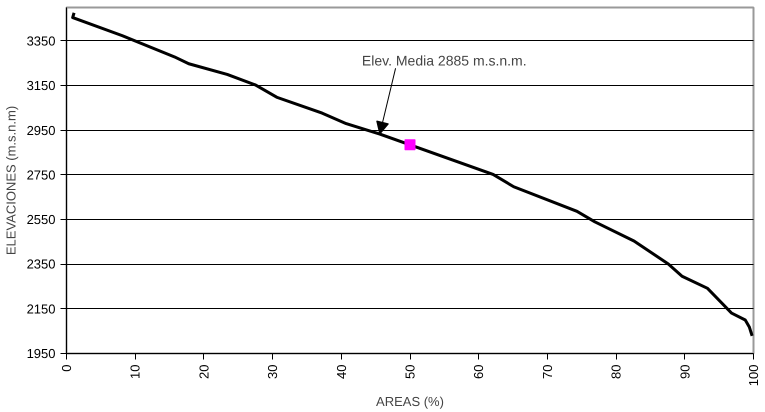  Describe the element at coordinates (616, 371) in the screenshot. I see `x-tick-label: 80` at that location.